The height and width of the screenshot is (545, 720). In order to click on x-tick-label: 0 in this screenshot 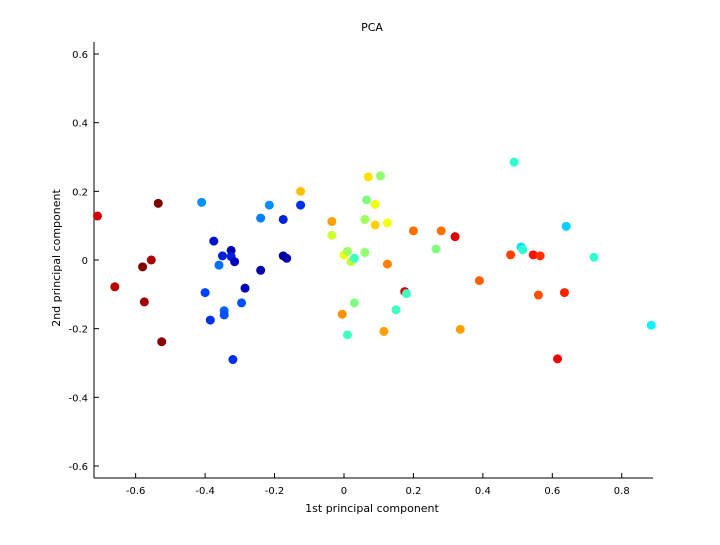, I will do `click(344, 491)`.